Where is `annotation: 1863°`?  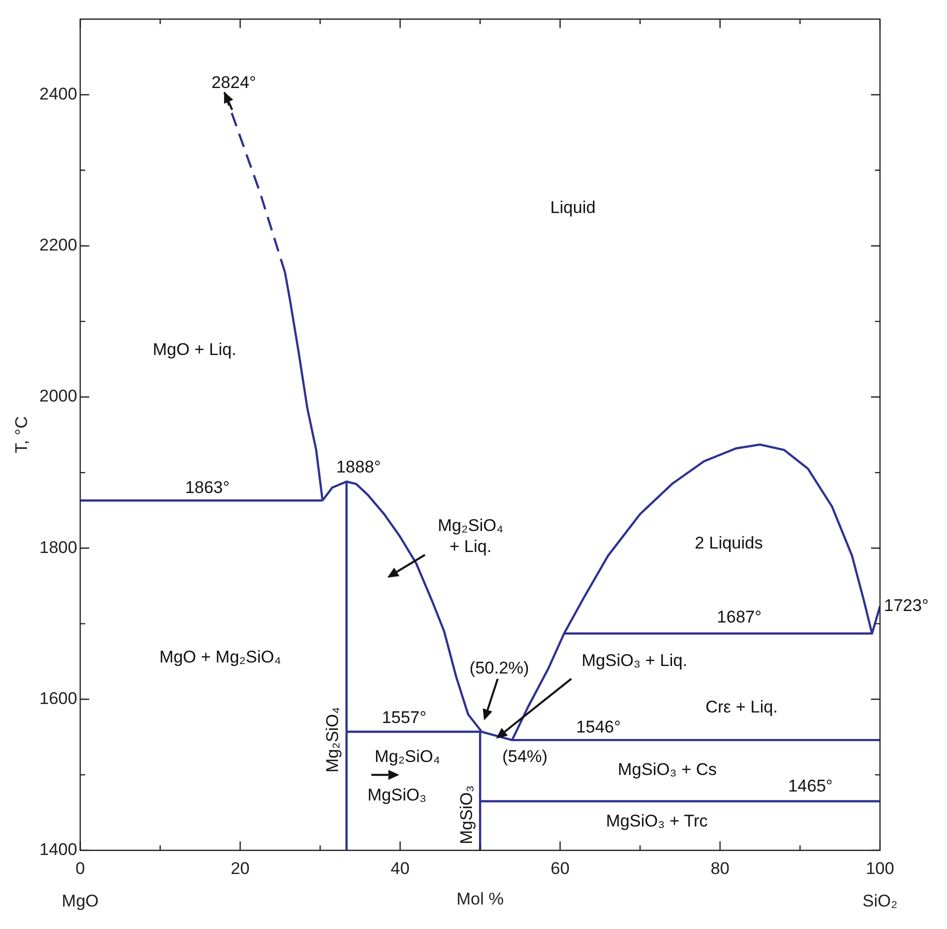 annotation: 1863° is located at coordinates (207, 488).